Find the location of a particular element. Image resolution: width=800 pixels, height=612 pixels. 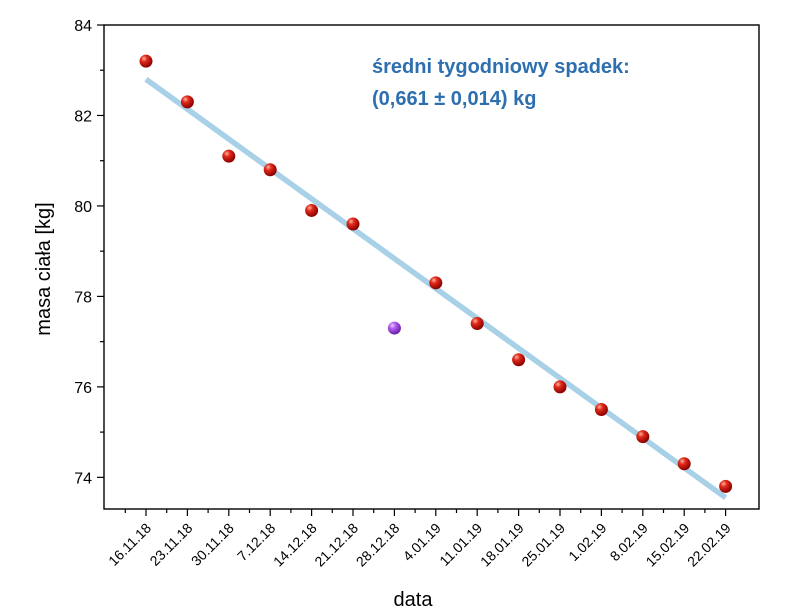

x-axis-title: data is located at coordinates (414, 600).